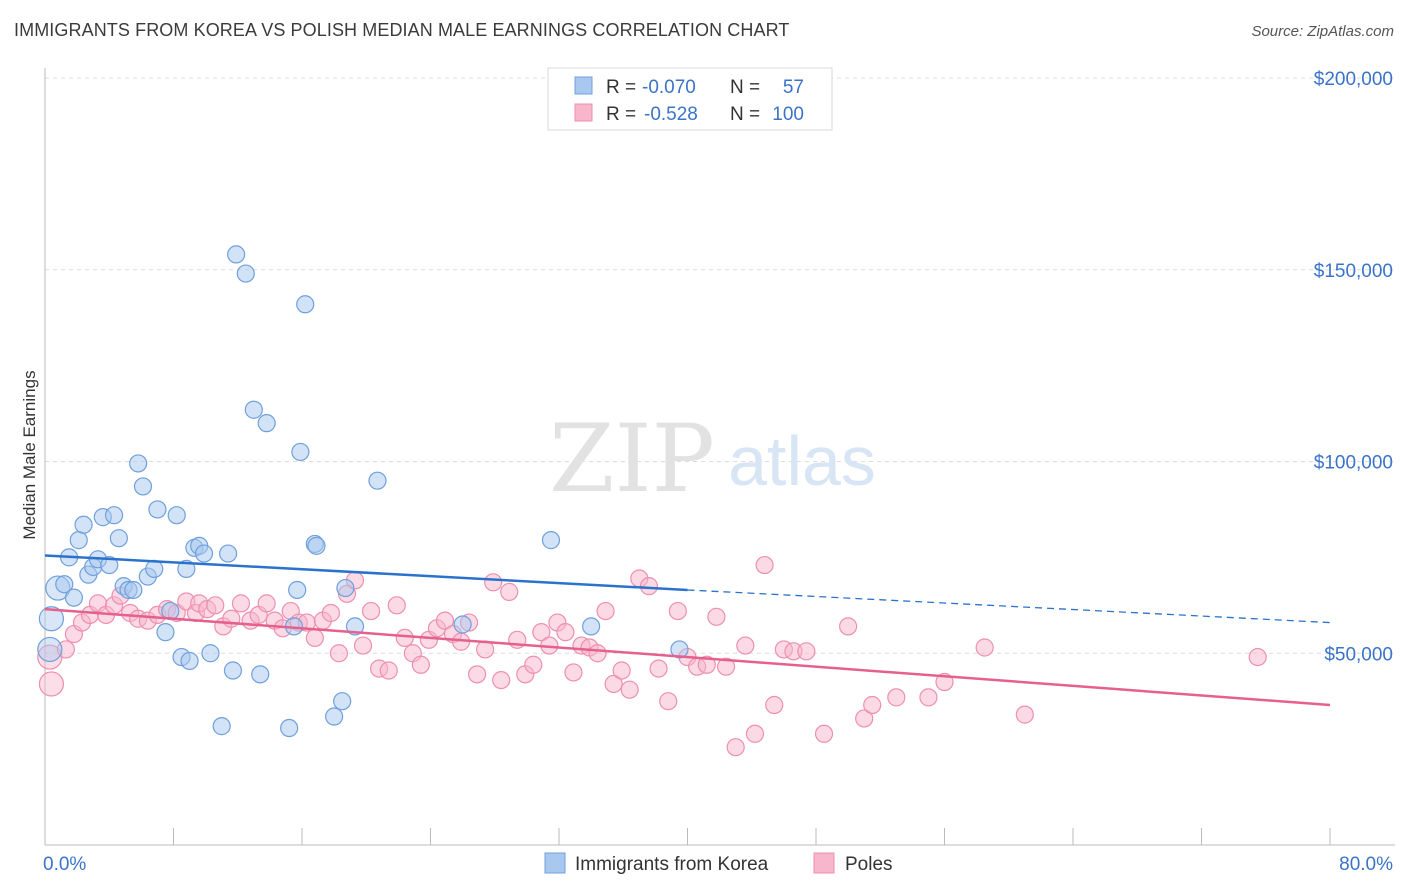 The width and height of the screenshot is (1406, 892). Describe the element at coordinates (1353, 463) in the screenshot. I see `y-tick-label: $100,000` at that location.